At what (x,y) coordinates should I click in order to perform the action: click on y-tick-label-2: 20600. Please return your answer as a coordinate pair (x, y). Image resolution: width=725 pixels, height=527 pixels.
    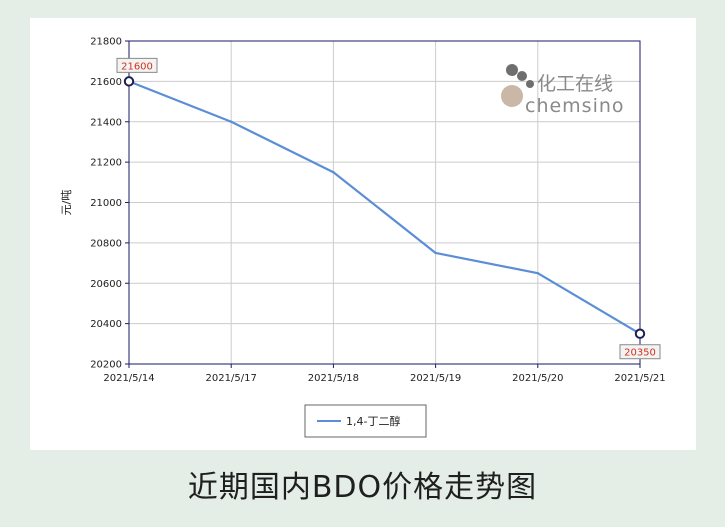
    Looking at the image, I should click on (106, 284).